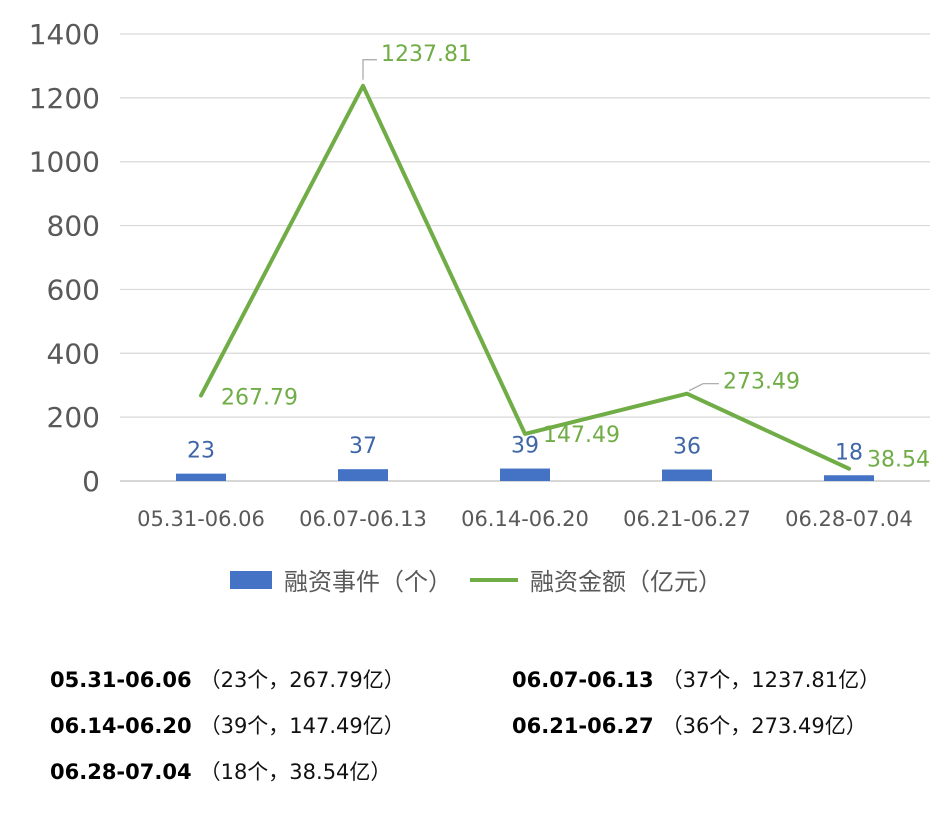 This screenshot has height=837, width=952. I want to click on x-tick-label: 06.07-06.13, so click(363, 519).